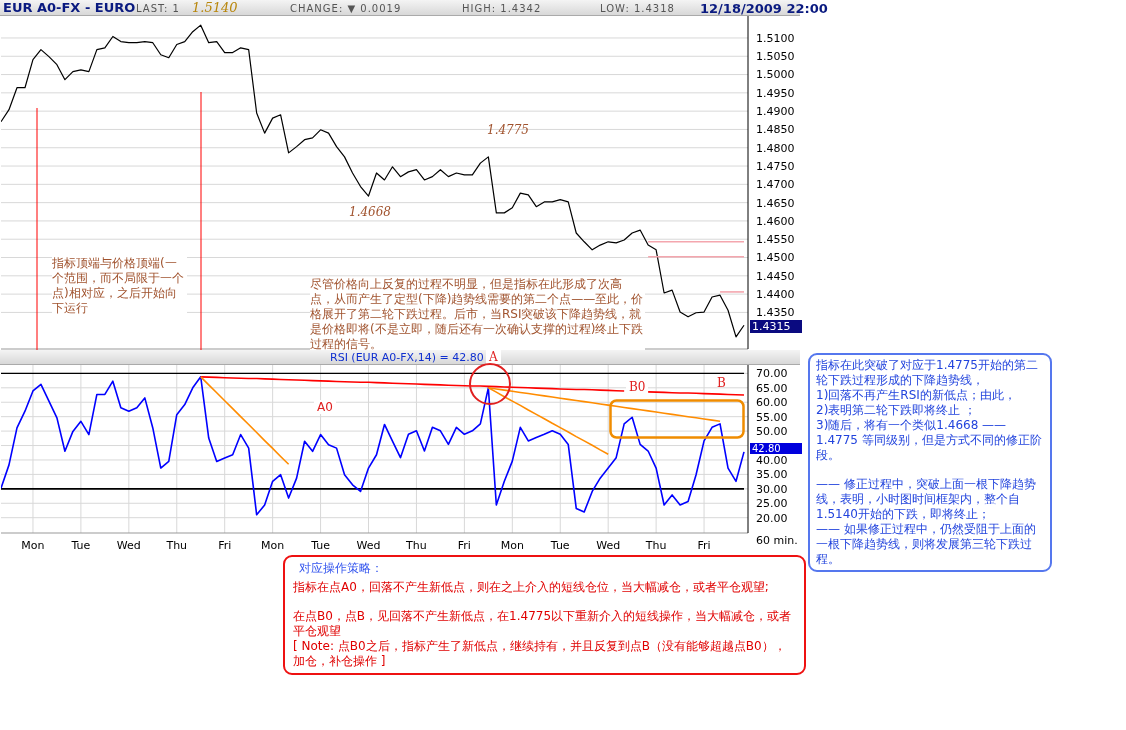  I want to click on y-tick-label: 20.00, so click(772, 518).